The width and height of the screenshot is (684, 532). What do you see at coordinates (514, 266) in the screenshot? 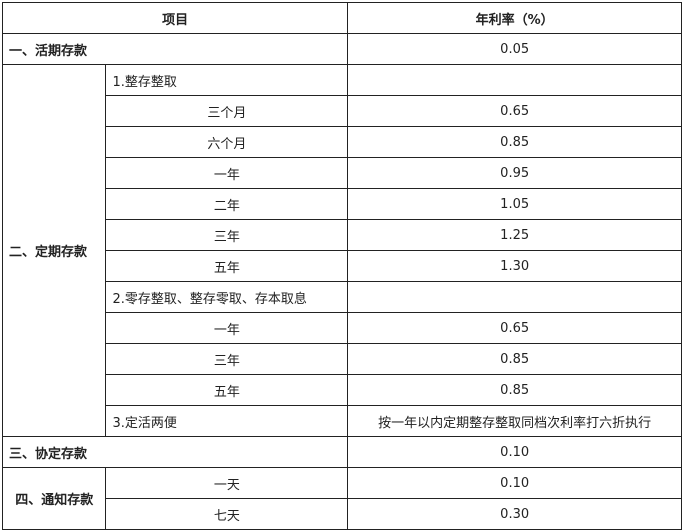
I see `rate-cell: 1.30` at bounding box center [514, 266].